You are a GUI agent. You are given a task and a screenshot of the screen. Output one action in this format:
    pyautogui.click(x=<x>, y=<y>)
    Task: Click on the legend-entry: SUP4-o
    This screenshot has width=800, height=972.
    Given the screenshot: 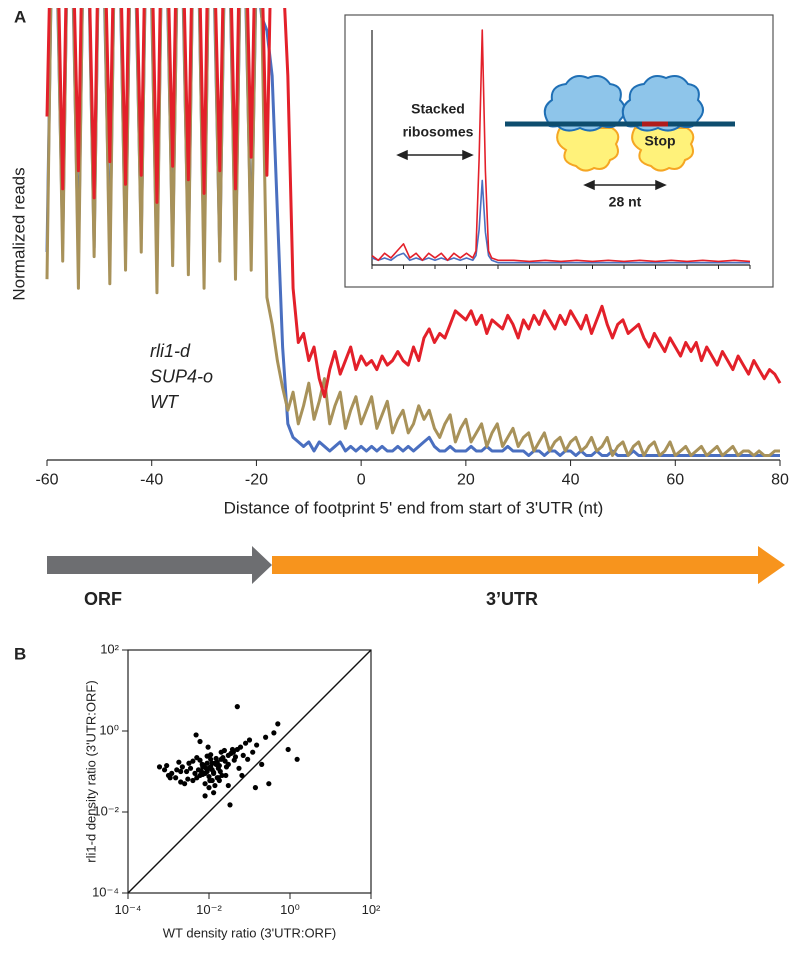 What is the action you would take?
    pyautogui.click(x=181, y=376)
    